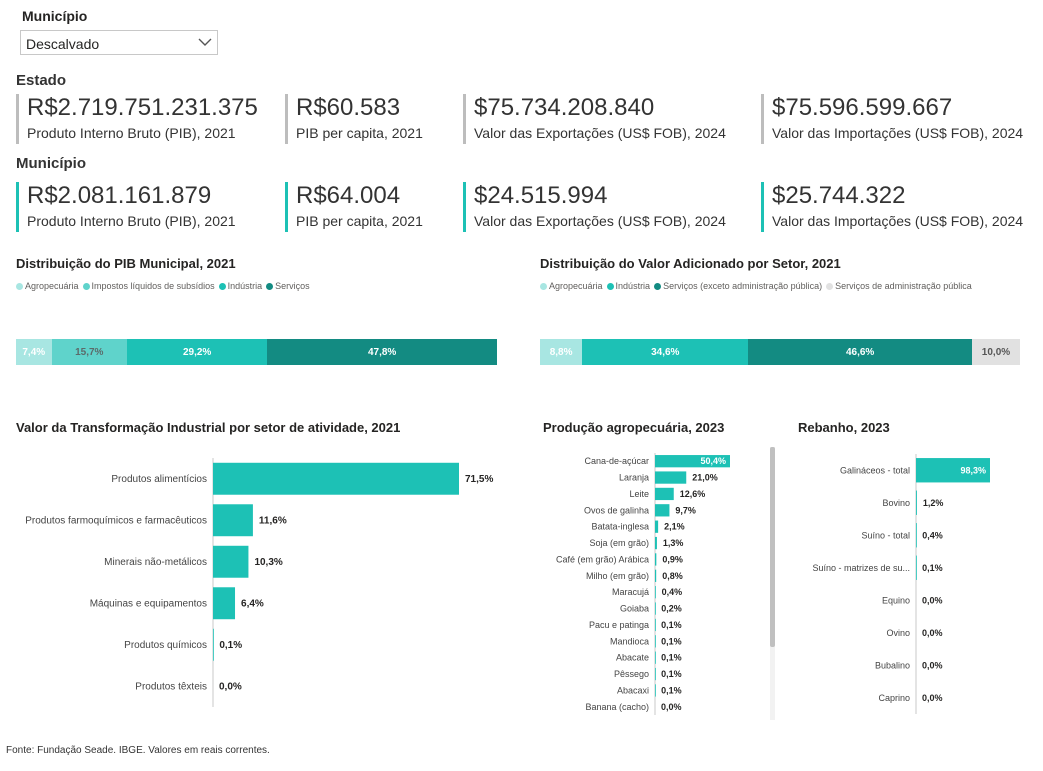 The width and height of the screenshot is (1043, 771). I want to click on legend-label: Impostos líquidos de subsídios, so click(153, 286).